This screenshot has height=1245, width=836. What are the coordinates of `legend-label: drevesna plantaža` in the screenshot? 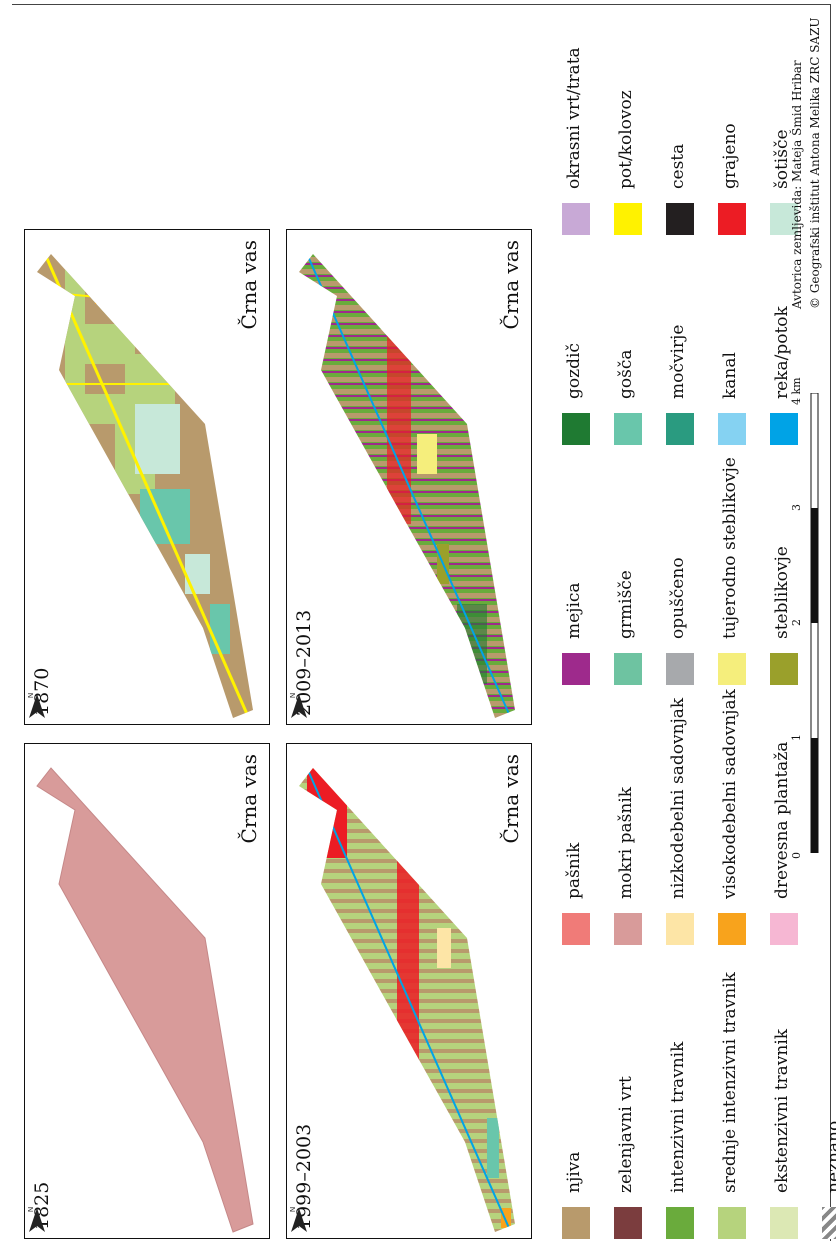 It's located at (782, 820).